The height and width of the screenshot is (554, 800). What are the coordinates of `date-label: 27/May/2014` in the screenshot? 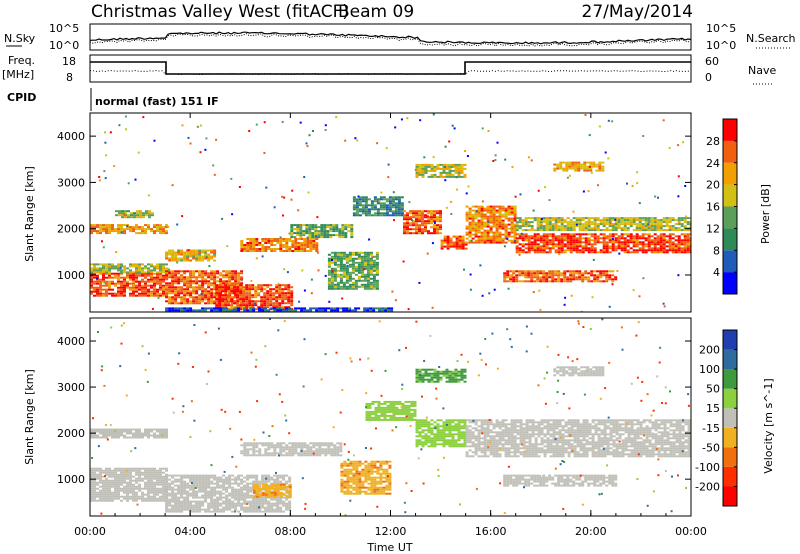 It's located at (638, 12).